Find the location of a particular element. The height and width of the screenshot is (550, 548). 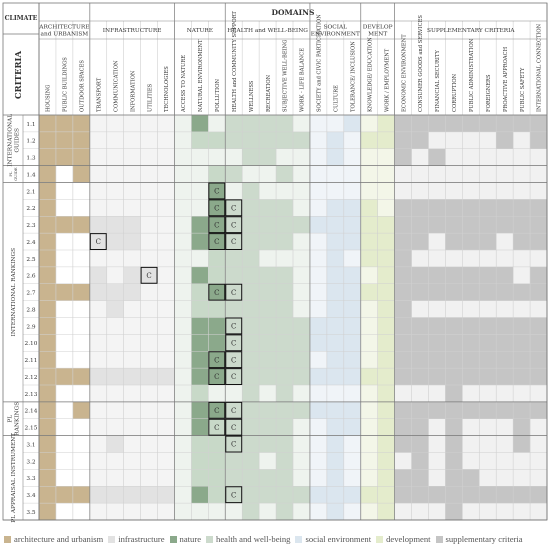

legend-label: development is located at coordinates (408, 539).